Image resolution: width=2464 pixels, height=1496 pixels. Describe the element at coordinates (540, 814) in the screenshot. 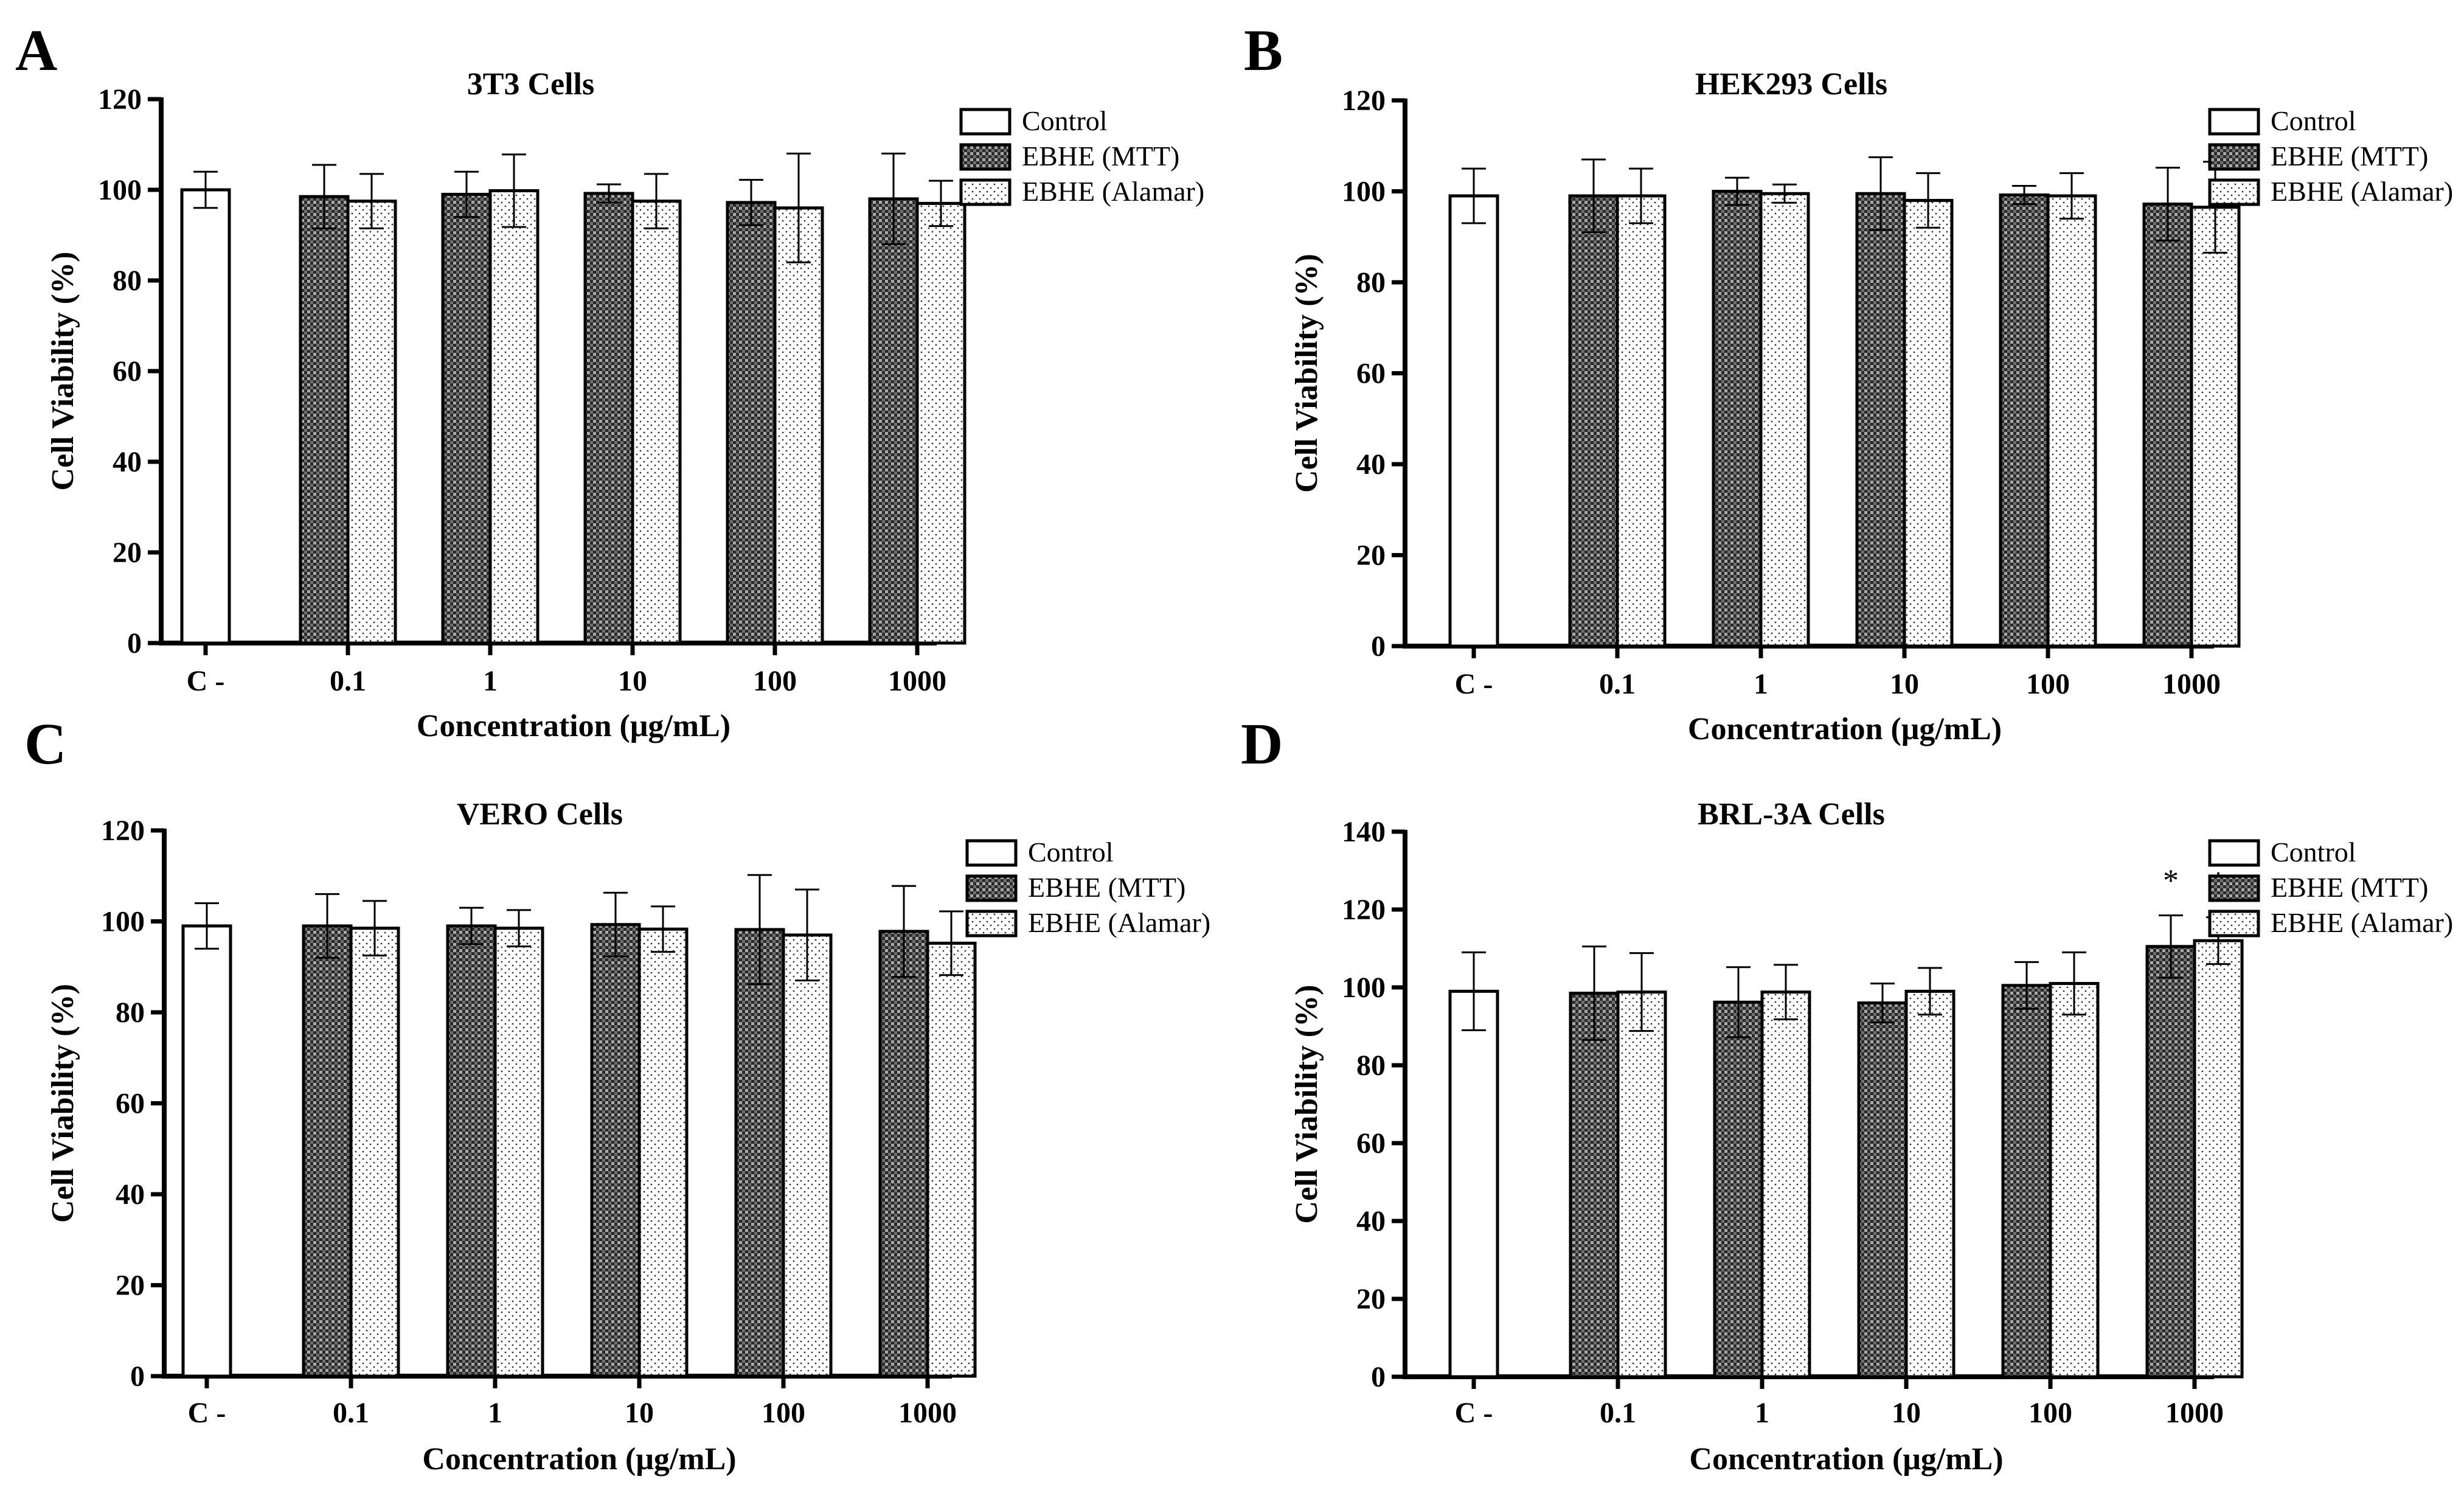

I see `chart-title: VERO Cells` at that location.